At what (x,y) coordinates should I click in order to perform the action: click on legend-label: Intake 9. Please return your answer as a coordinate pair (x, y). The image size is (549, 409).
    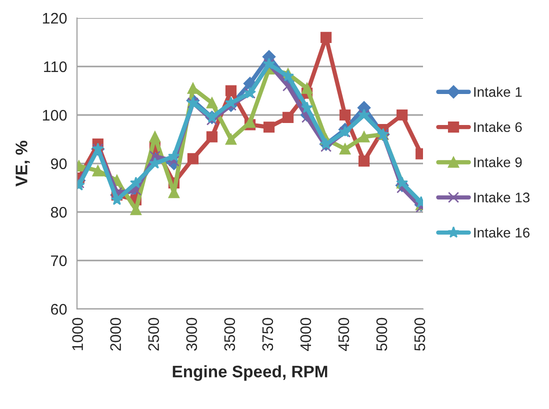
    Looking at the image, I should click on (498, 162).